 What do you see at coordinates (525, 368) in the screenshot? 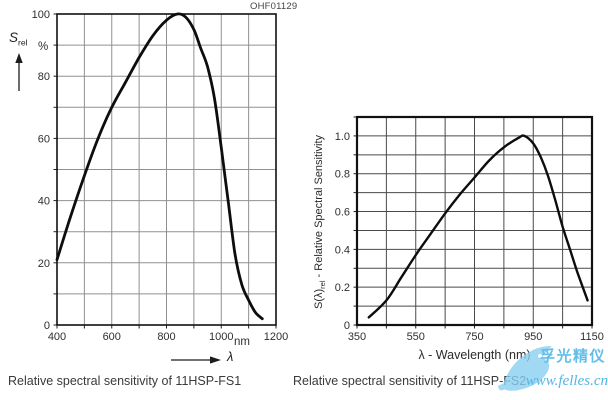
I see `dolphin-logo-icon` at bounding box center [525, 368].